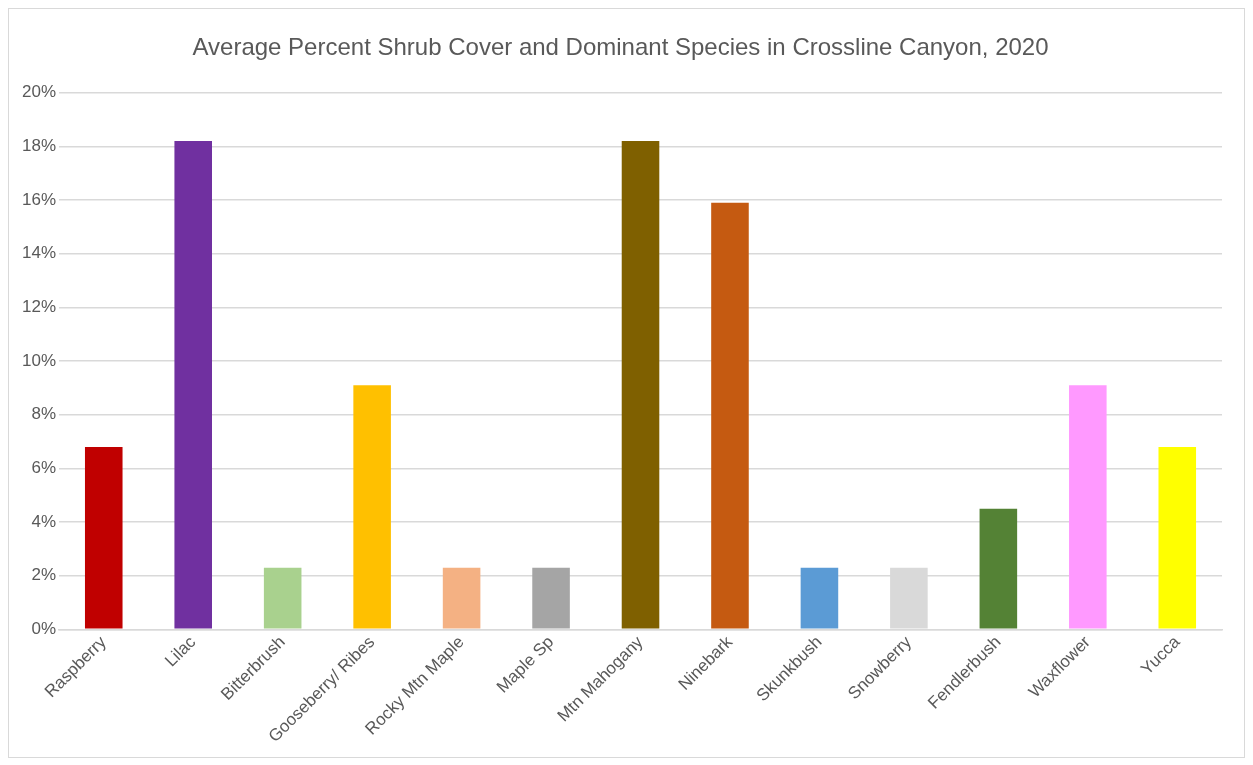 This screenshot has height=765, width=1253. I want to click on y-tick-label: 8%, so click(44, 414).